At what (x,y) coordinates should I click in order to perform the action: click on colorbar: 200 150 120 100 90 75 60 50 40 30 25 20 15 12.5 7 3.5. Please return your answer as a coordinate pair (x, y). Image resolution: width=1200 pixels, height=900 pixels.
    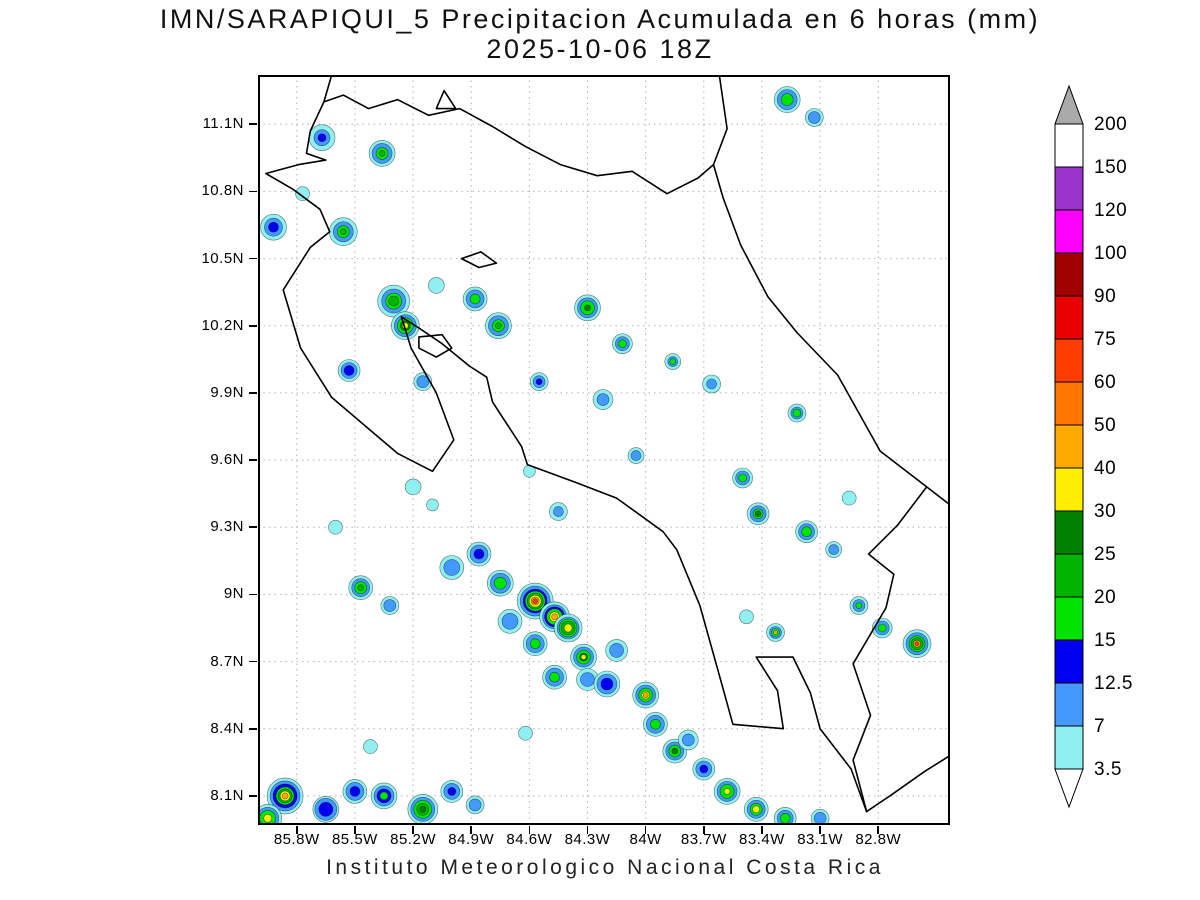
    Looking at the image, I should click on (1093, 446).